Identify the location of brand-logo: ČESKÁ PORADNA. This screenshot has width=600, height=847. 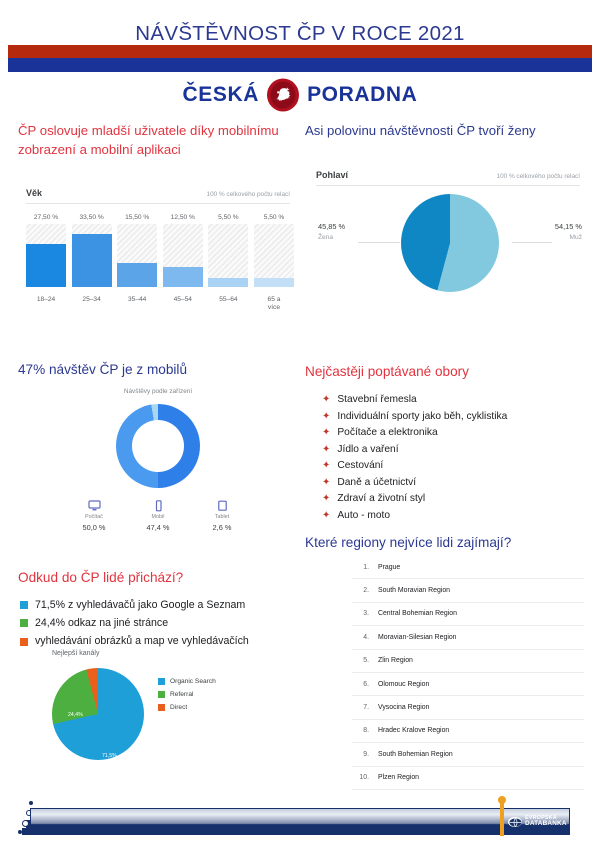
(300, 95).